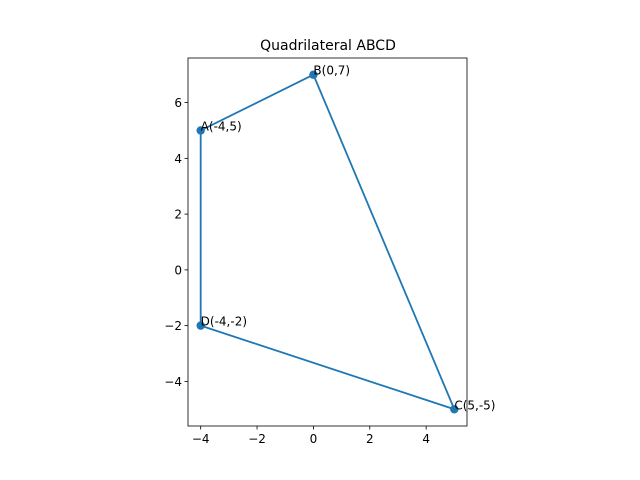 This screenshot has height=480, width=640. What do you see at coordinates (173, 326) in the screenshot?
I see `y-tick-label: −2` at bounding box center [173, 326].